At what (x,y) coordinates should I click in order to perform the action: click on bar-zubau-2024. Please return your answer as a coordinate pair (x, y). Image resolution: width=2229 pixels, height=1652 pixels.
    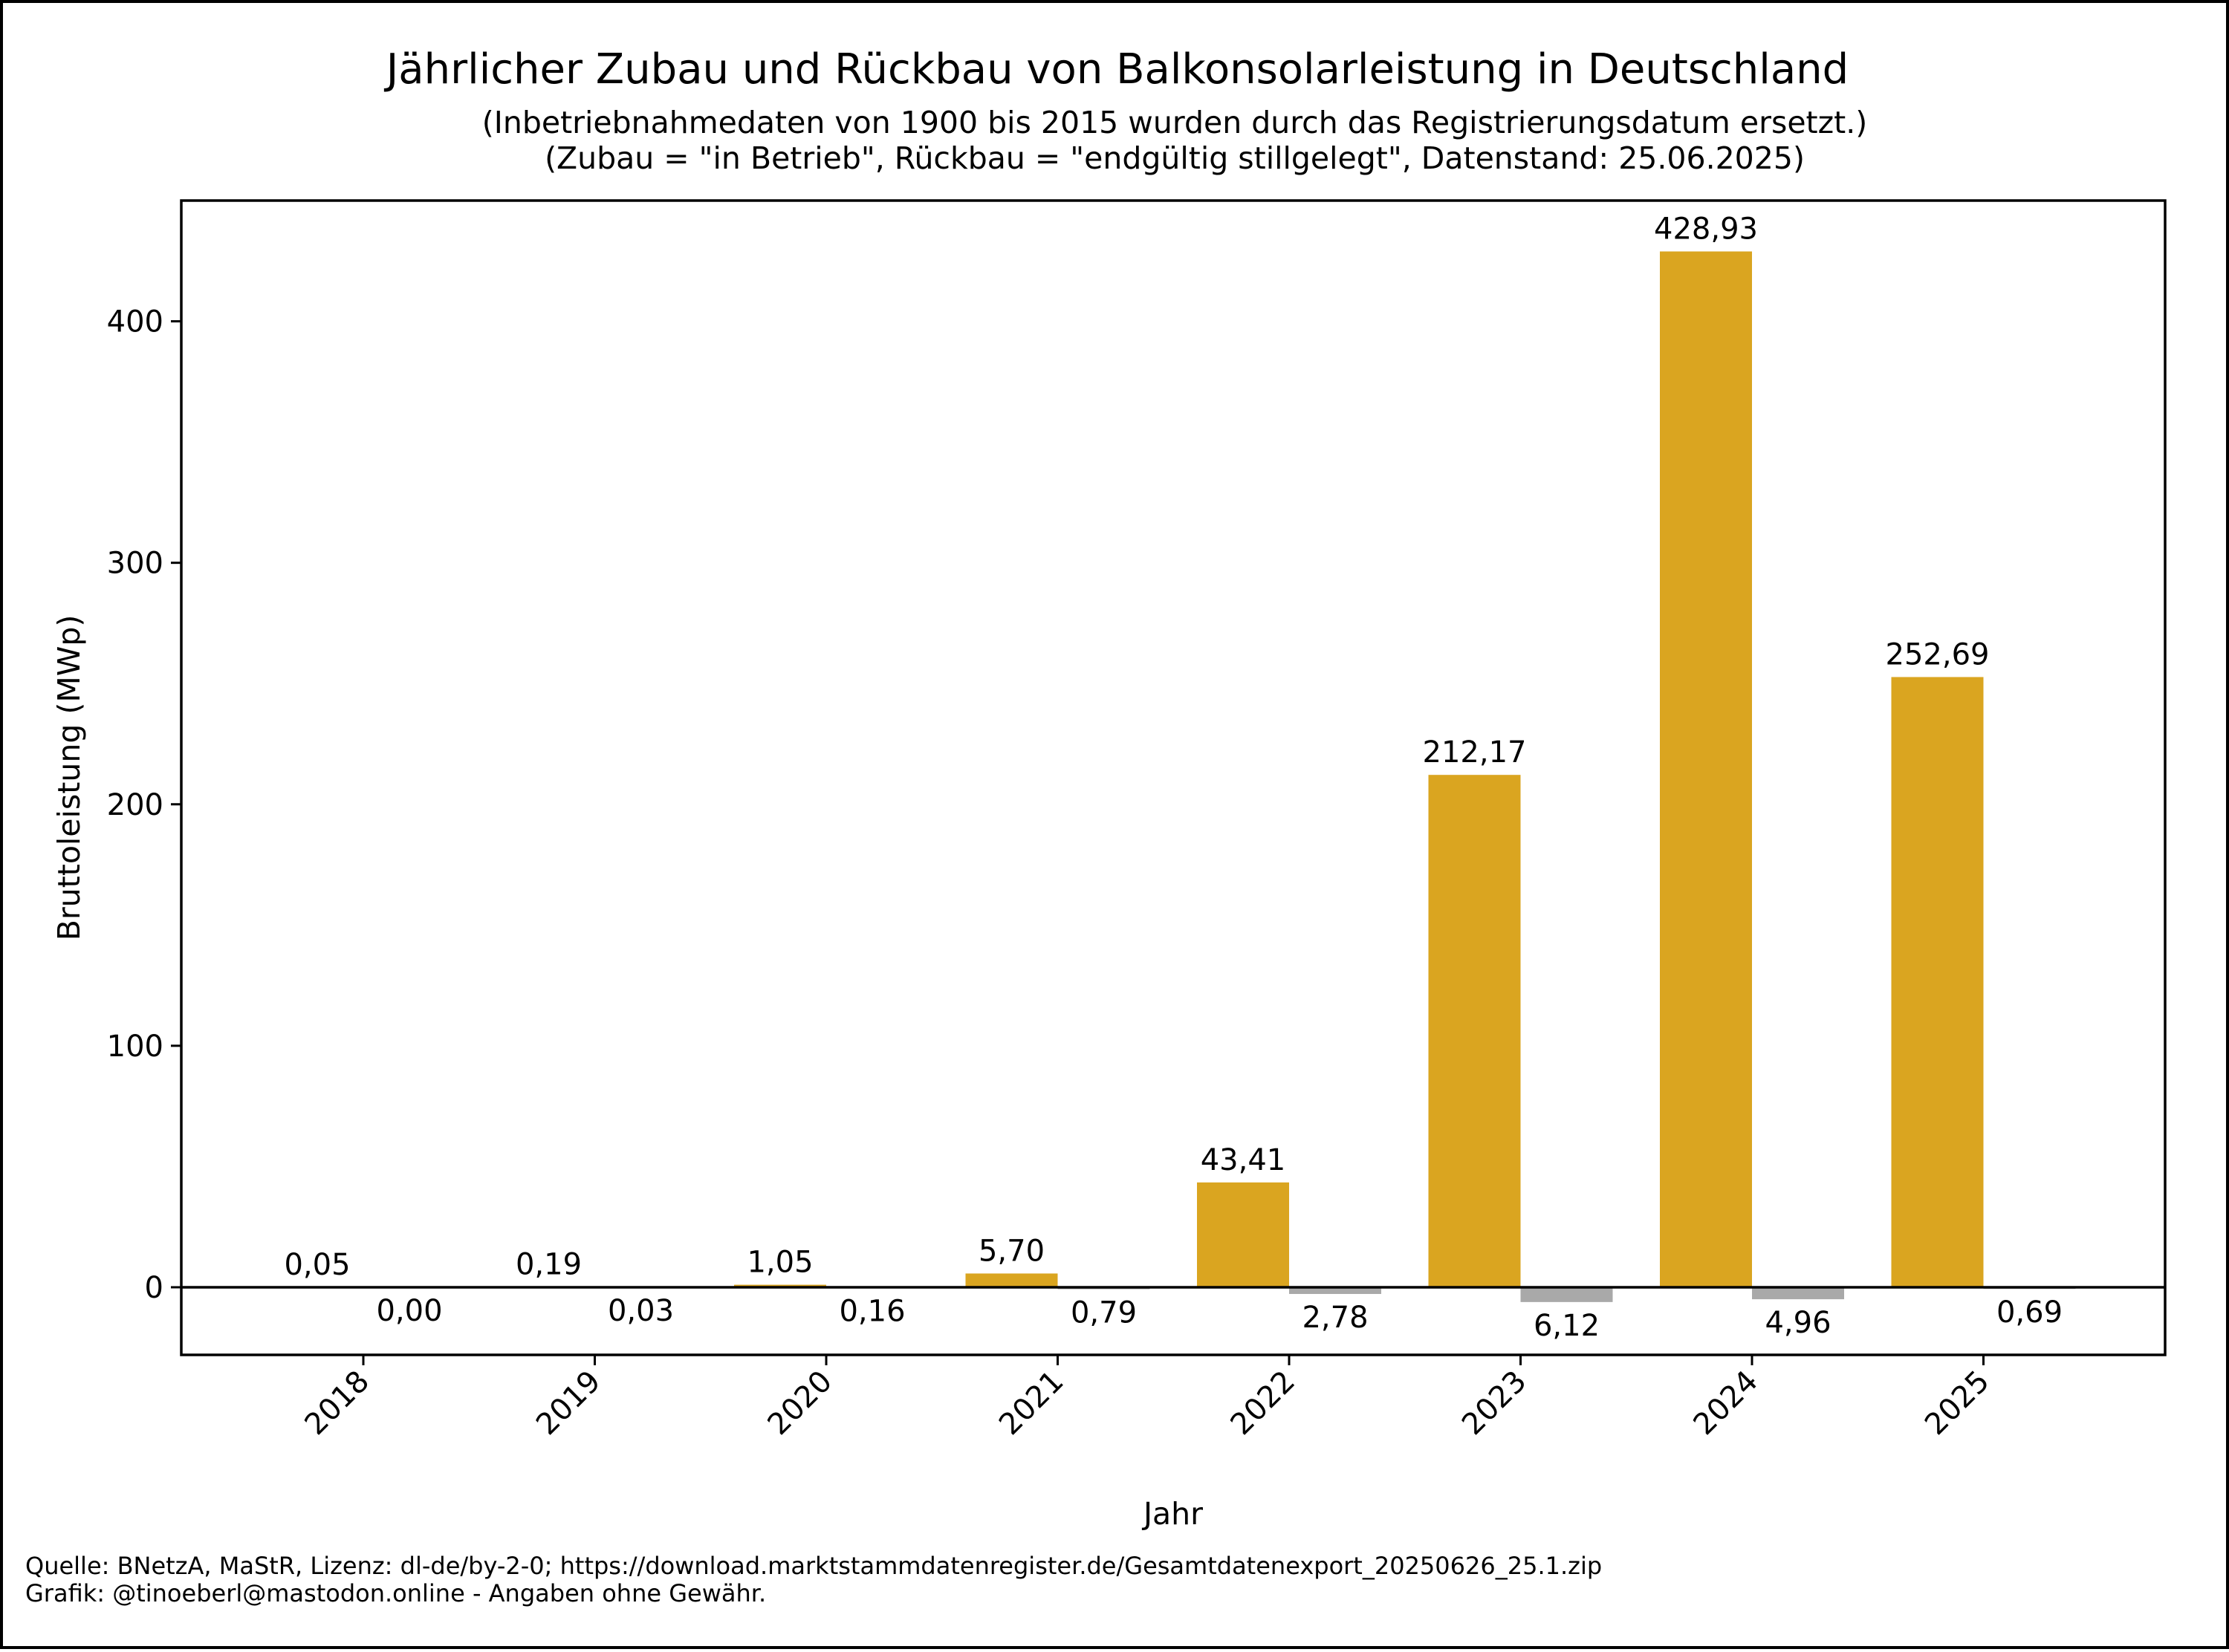
    Looking at the image, I should click on (1706, 769).